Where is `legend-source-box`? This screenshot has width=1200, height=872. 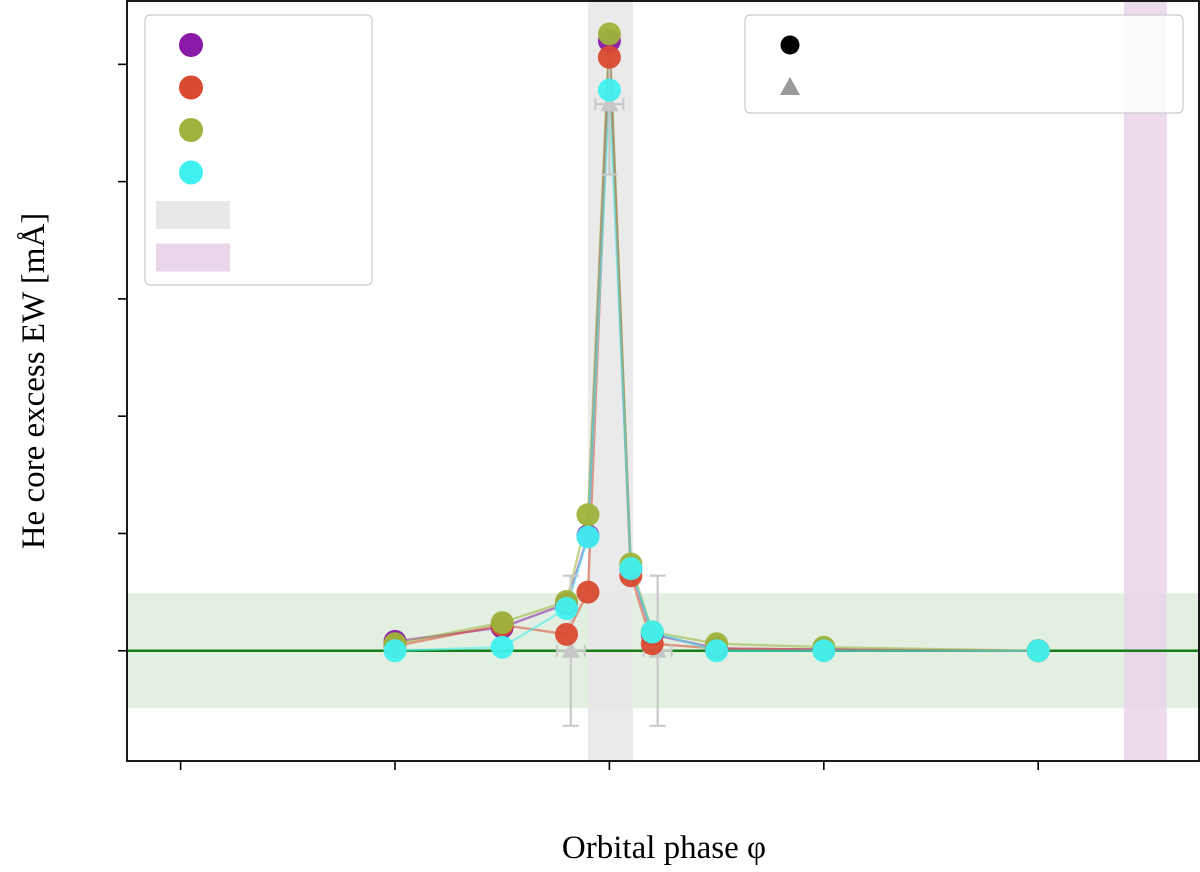 legend-source-box is located at coordinates (964, 64).